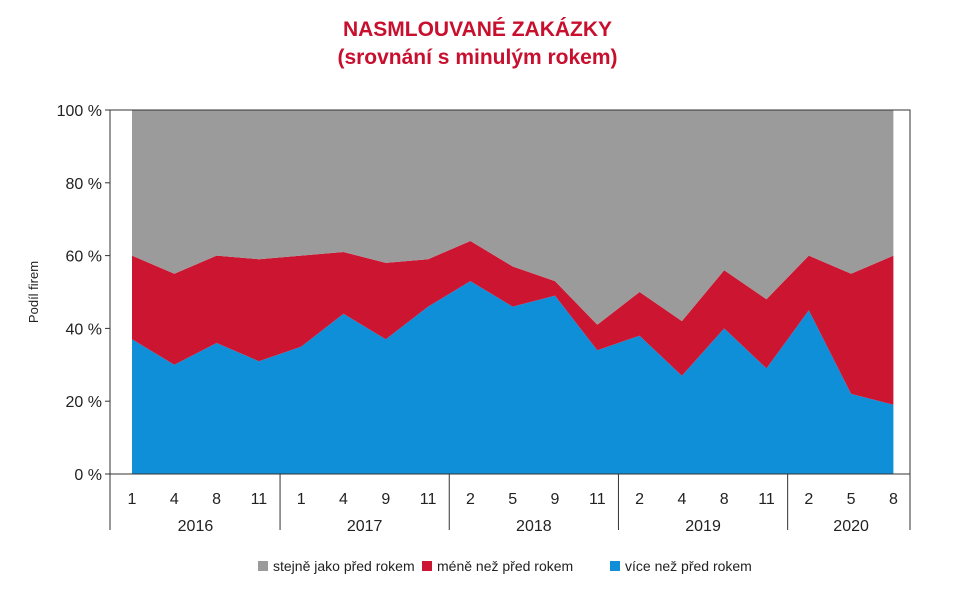 This screenshot has width=955, height=600. Describe the element at coordinates (84, 257) in the screenshot. I see `y-tick-label: 60 %` at that location.